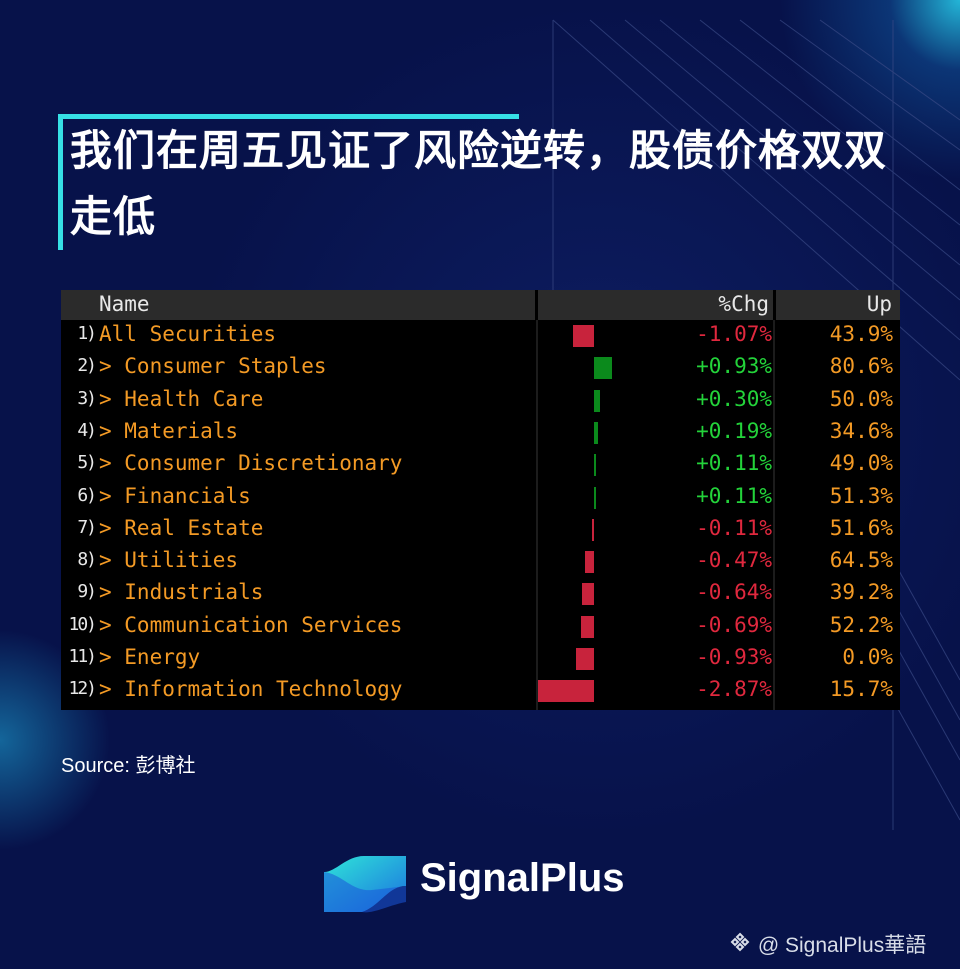  What do you see at coordinates (188, 334) in the screenshot?
I see `row-name: All Securities` at bounding box center [188, 334].